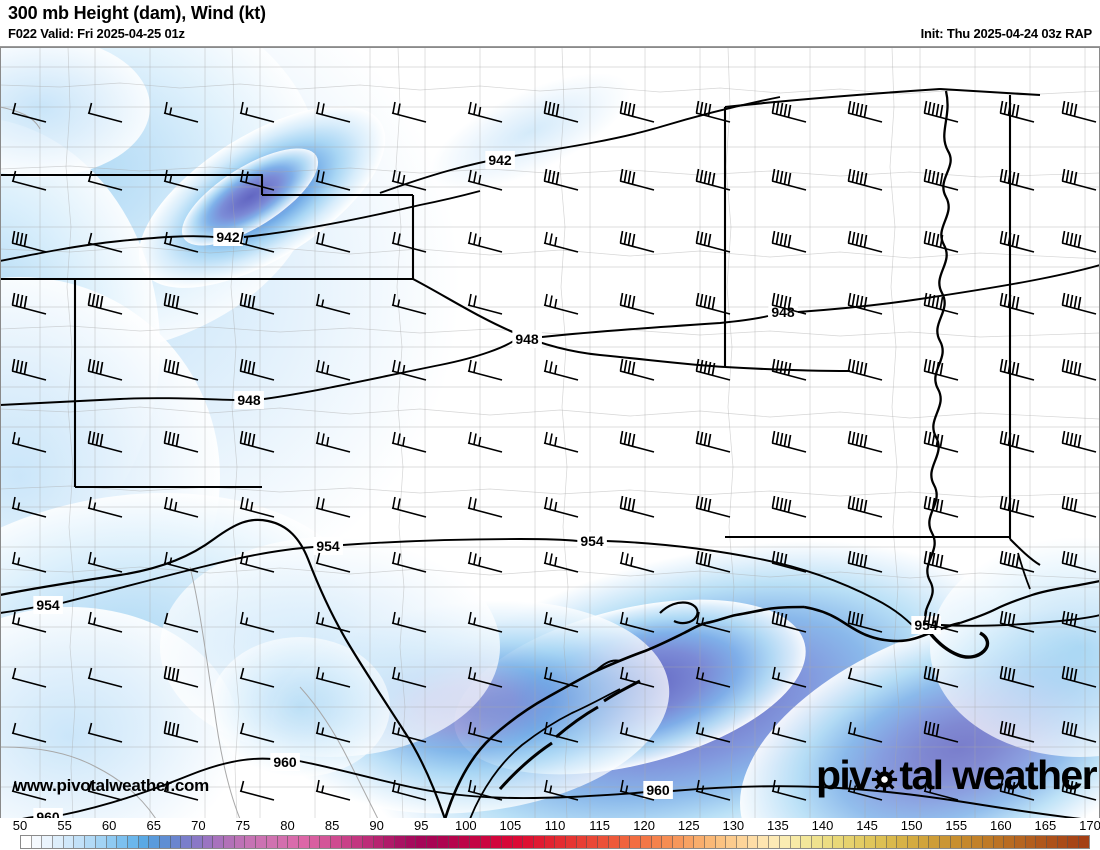 The width and height of the screenshot is (1100, 850). What do you see at coordinates (64, 825) in the screenshot?
I see `colorbar-tick: 55` at bounding box center [64, 825].